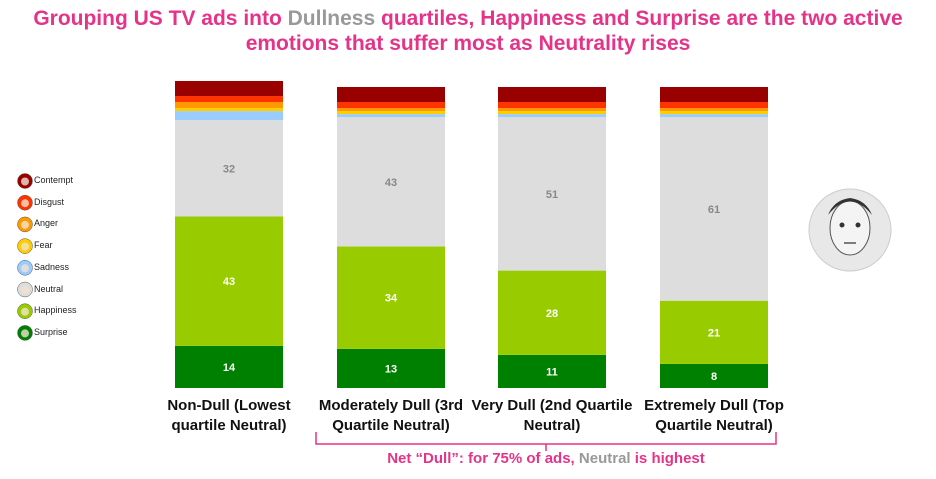 The height and width of the screenshot is (479, 936). Describe the element at coordinates (850, 230) in the screenshot. I see `face-icon` at that location.